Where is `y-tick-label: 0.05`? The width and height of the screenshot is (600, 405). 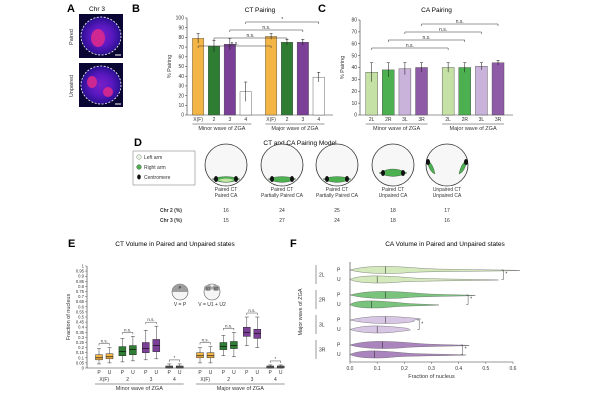 y-tick-label: 0.05 is located at coordinates (80, 362).